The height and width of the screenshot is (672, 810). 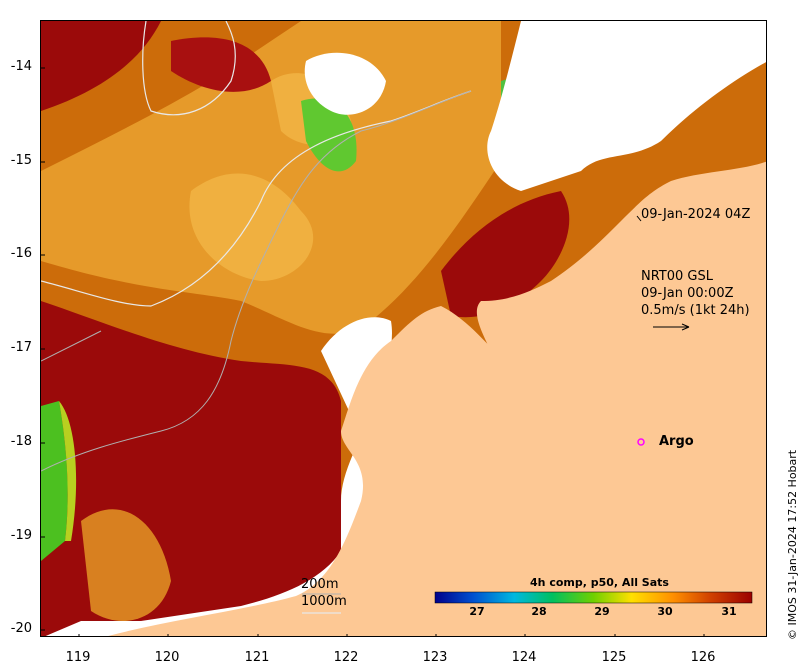 I want to click on sst-field-orange, so click(x=126, y=565).